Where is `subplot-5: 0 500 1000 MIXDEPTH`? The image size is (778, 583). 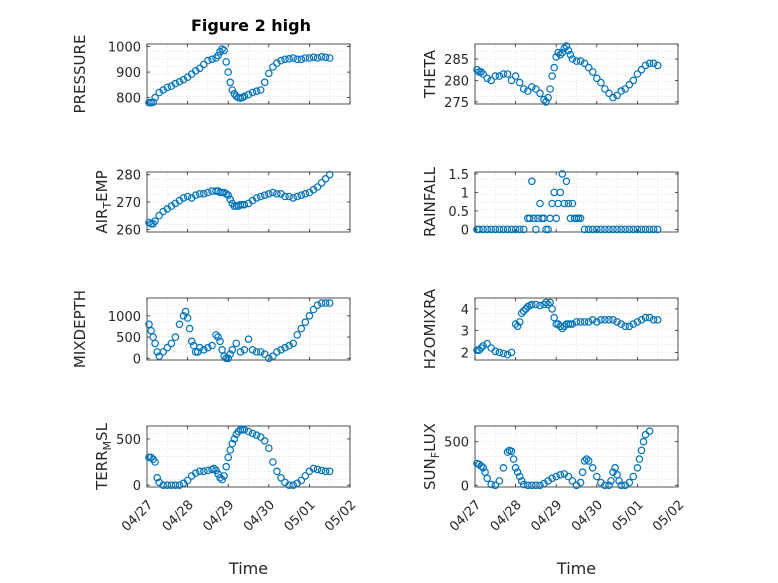 subplot-5: 0 500 1000 MIXDEPTH is located at coordinates (211, 329).